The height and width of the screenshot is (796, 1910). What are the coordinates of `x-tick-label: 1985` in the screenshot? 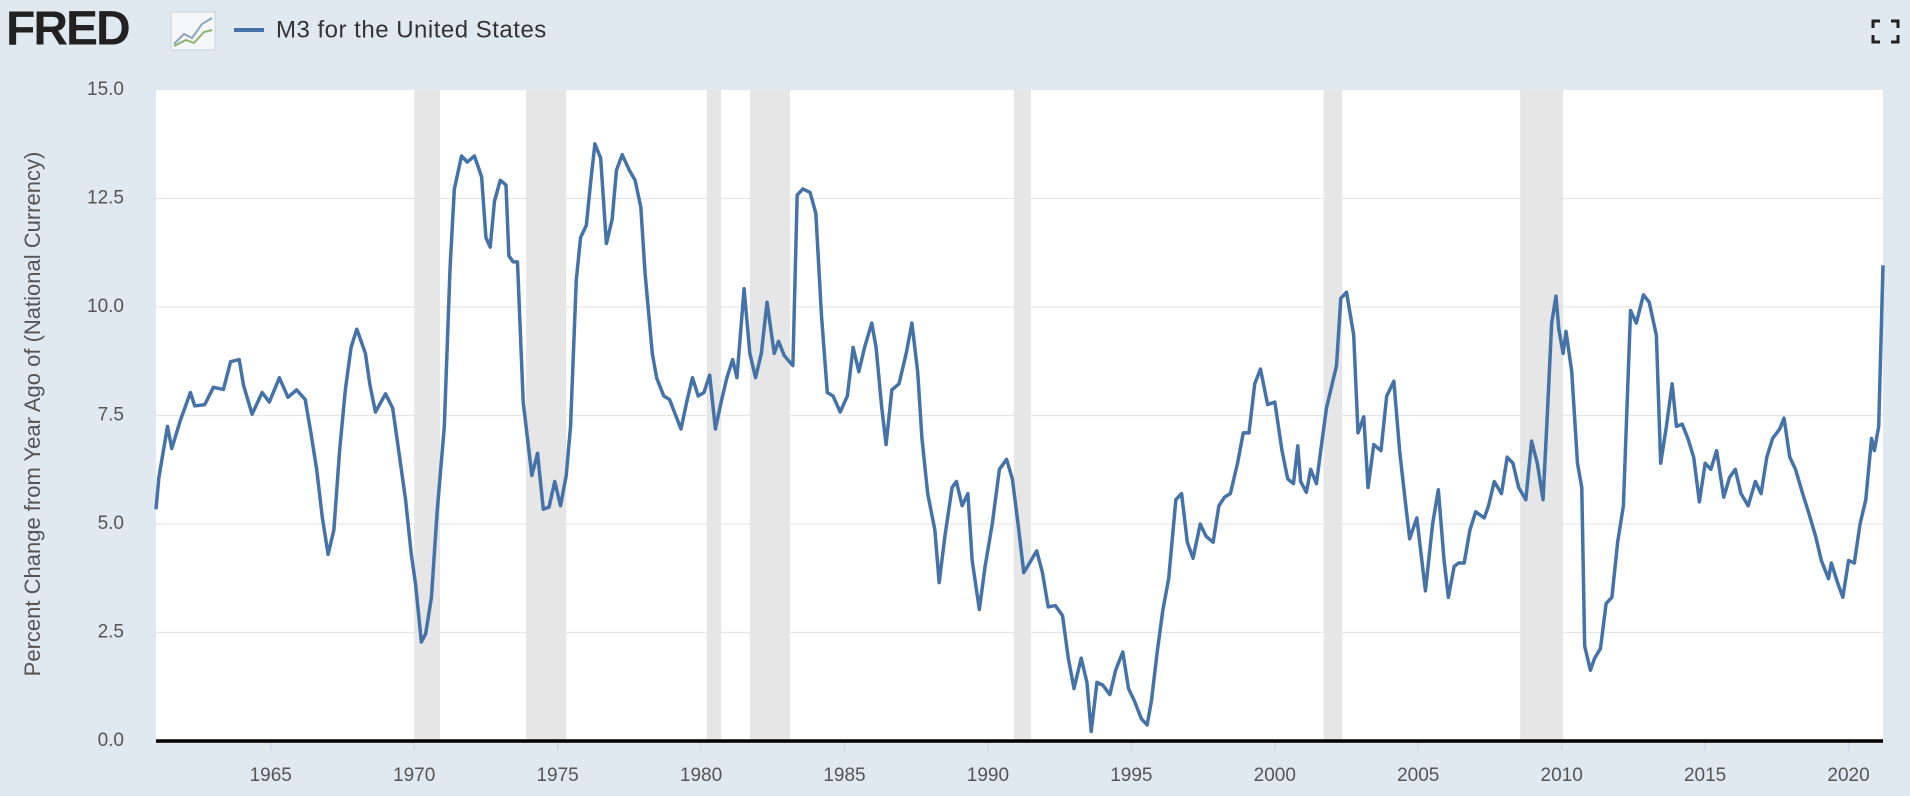 It's located at (844, 775).